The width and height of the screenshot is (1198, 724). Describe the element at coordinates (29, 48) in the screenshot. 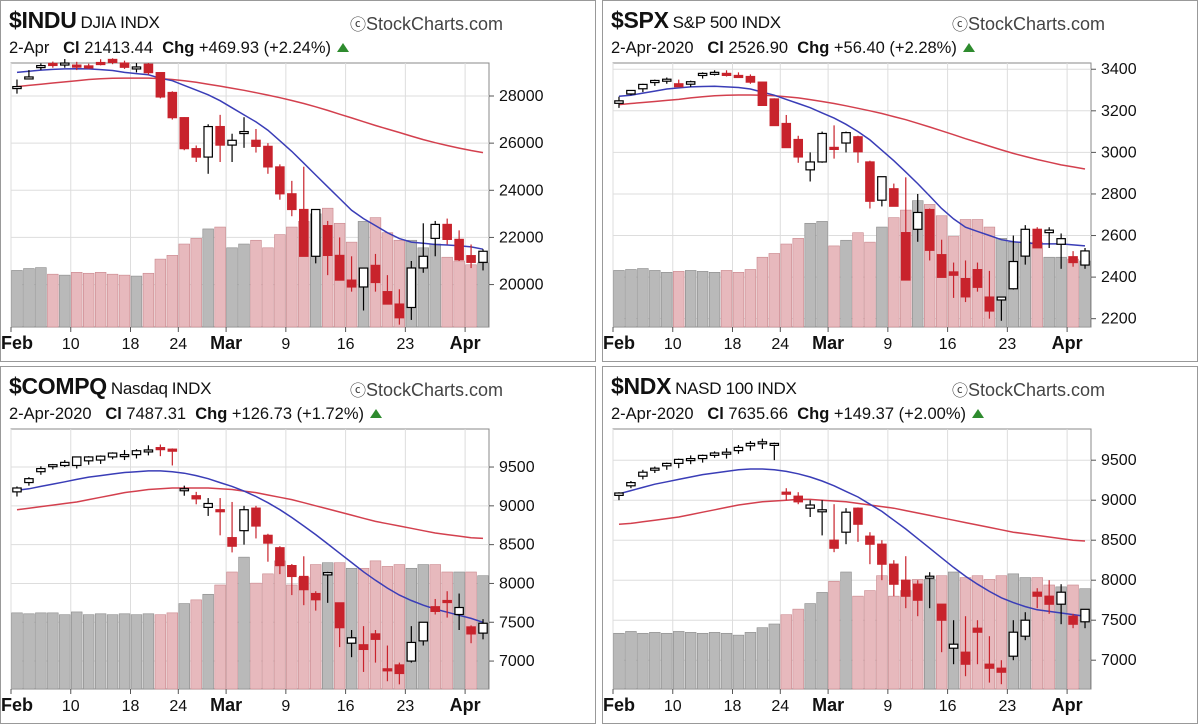

I see `quote-date: 2-Apr` at that location.